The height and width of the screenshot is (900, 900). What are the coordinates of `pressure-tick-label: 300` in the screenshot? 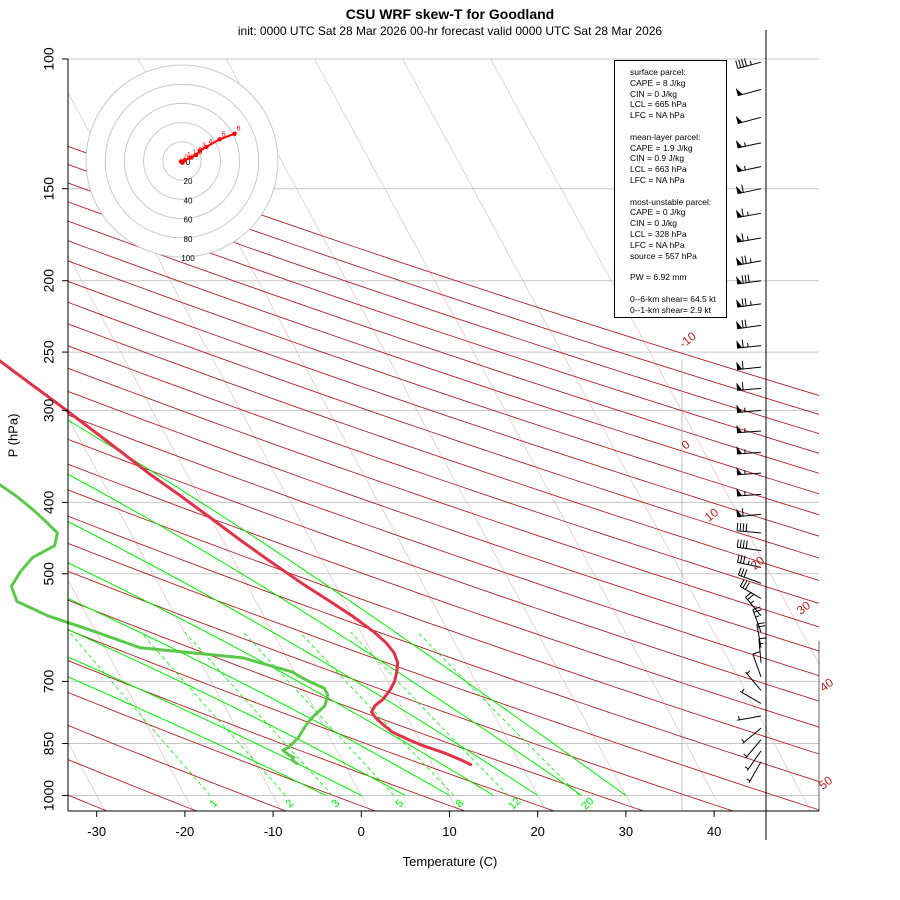 It's located at (49, 411).